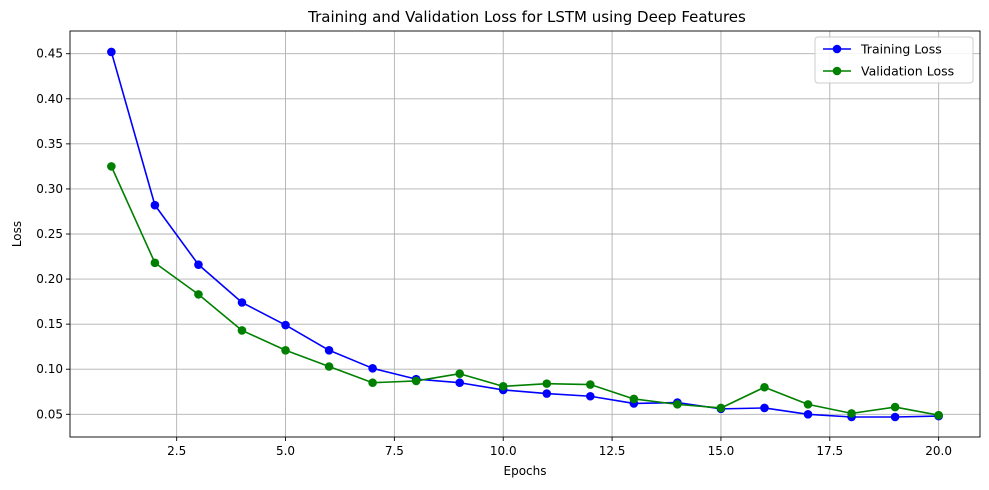 This screenshot has width=989, height=490. I want to click on y-tick-label: 0.30, so click(49, 189).